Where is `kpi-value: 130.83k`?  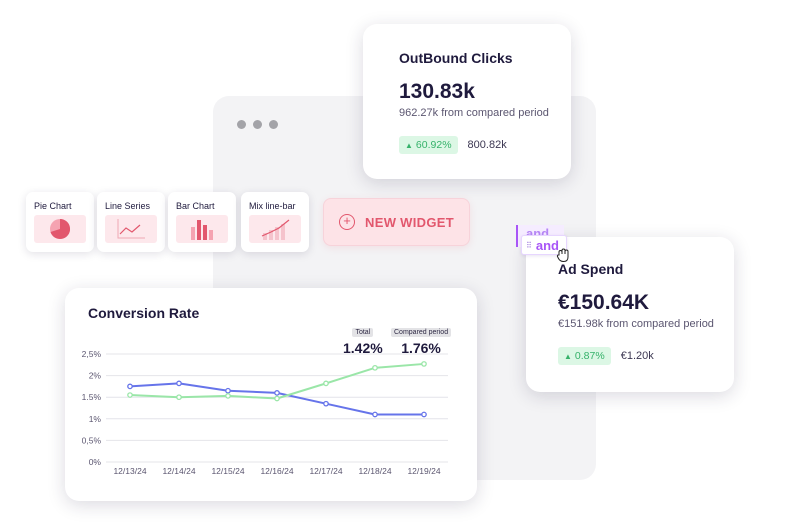
kpi-value: 130.83k is located at coordinates (437, 91).